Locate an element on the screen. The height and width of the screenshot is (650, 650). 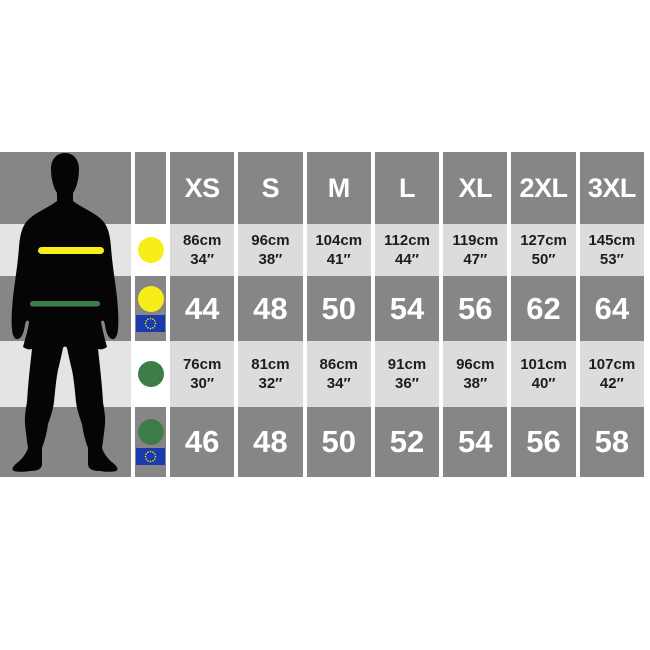
chest-cm-cell: 96cm 38″ is located at coordinates (270, 250).